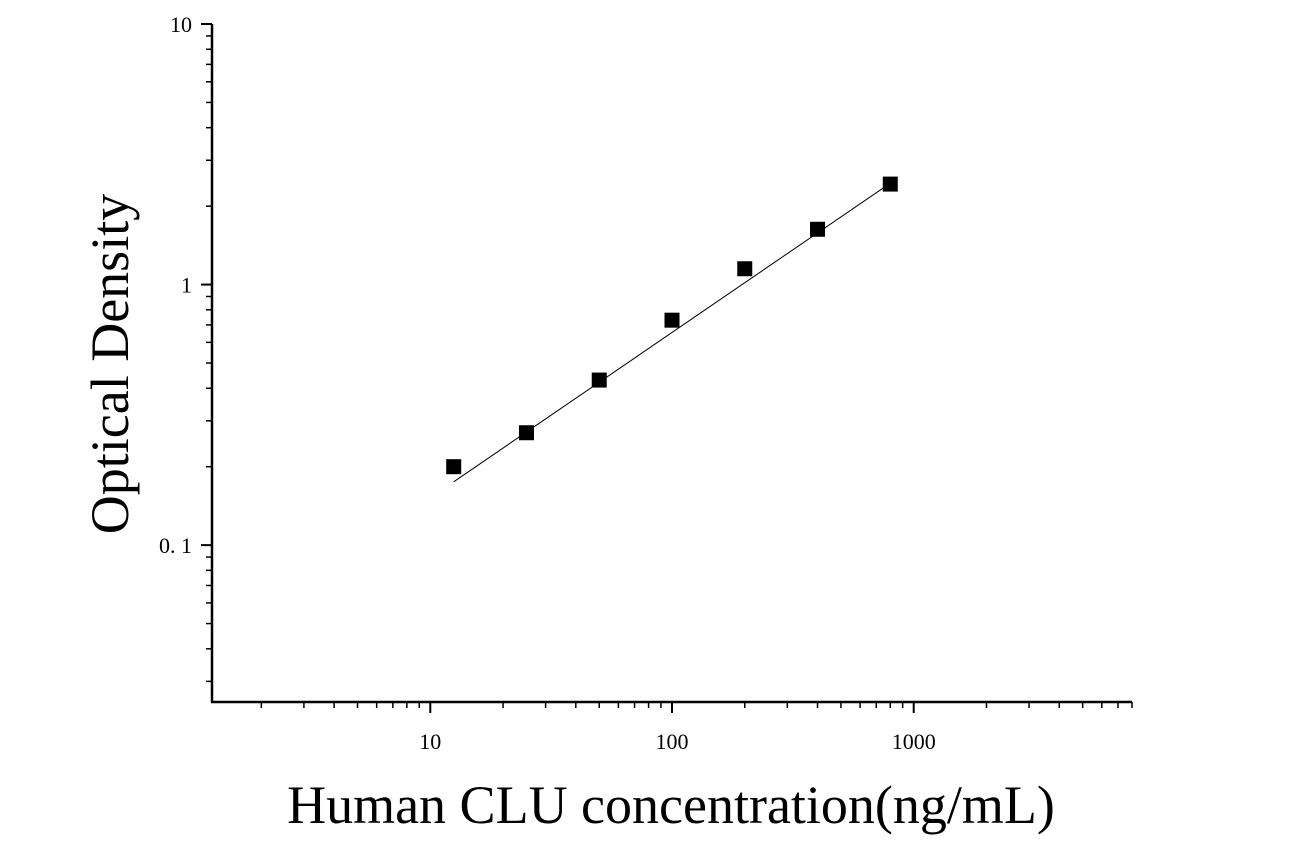 The height and width of the screenshot is (853, 1289). I want to click on x-axis-minor-ticks, so click(696, 705).